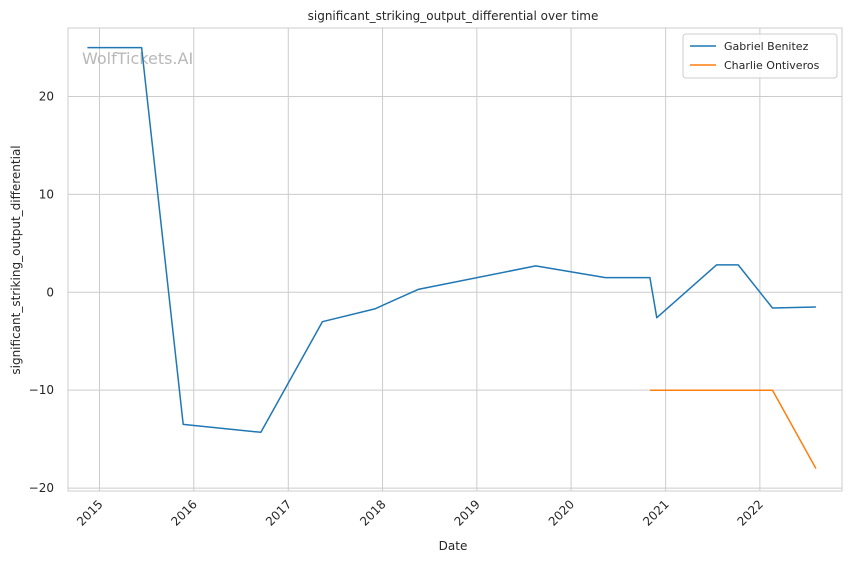 This screenshot has width=850, height=561. What do you see at coordinates (16, 259) in the screenshot?
I see `y-axis-title: significant_striking_output_differential` at bounding box center [16, 259].